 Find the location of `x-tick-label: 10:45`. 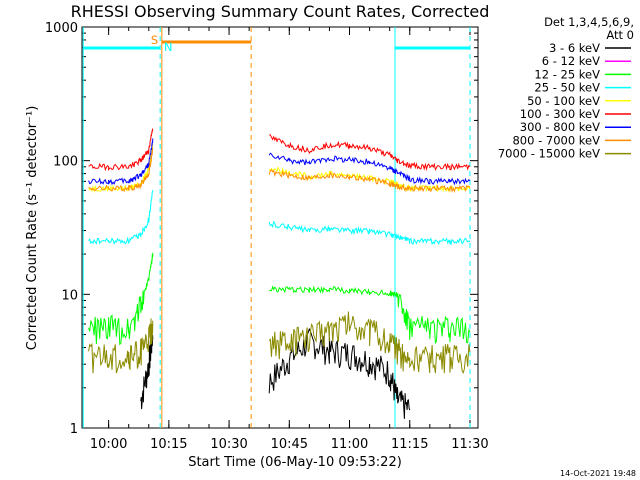

x-tick-label: 10:45 is located at coordinates (289, 444).